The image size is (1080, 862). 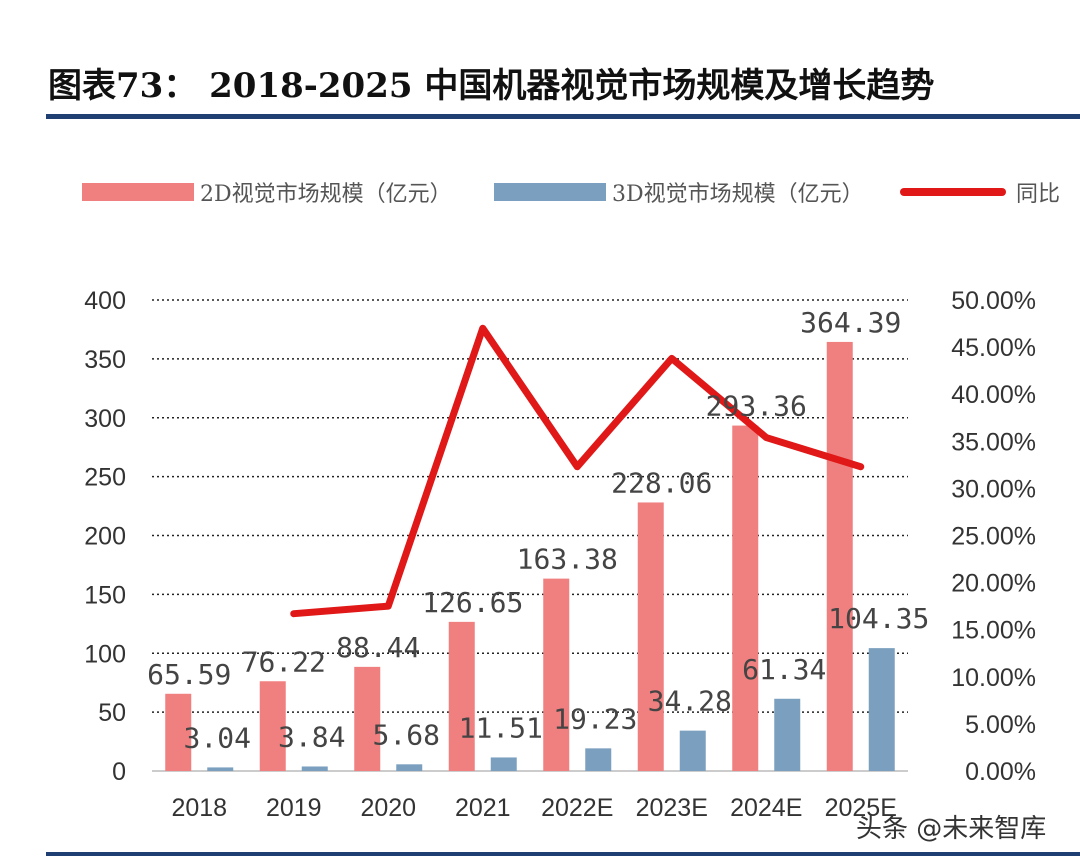 I want to click on legend-item-3d: 3D视觉市场规模（亿元）, so click(x=679, y=192).